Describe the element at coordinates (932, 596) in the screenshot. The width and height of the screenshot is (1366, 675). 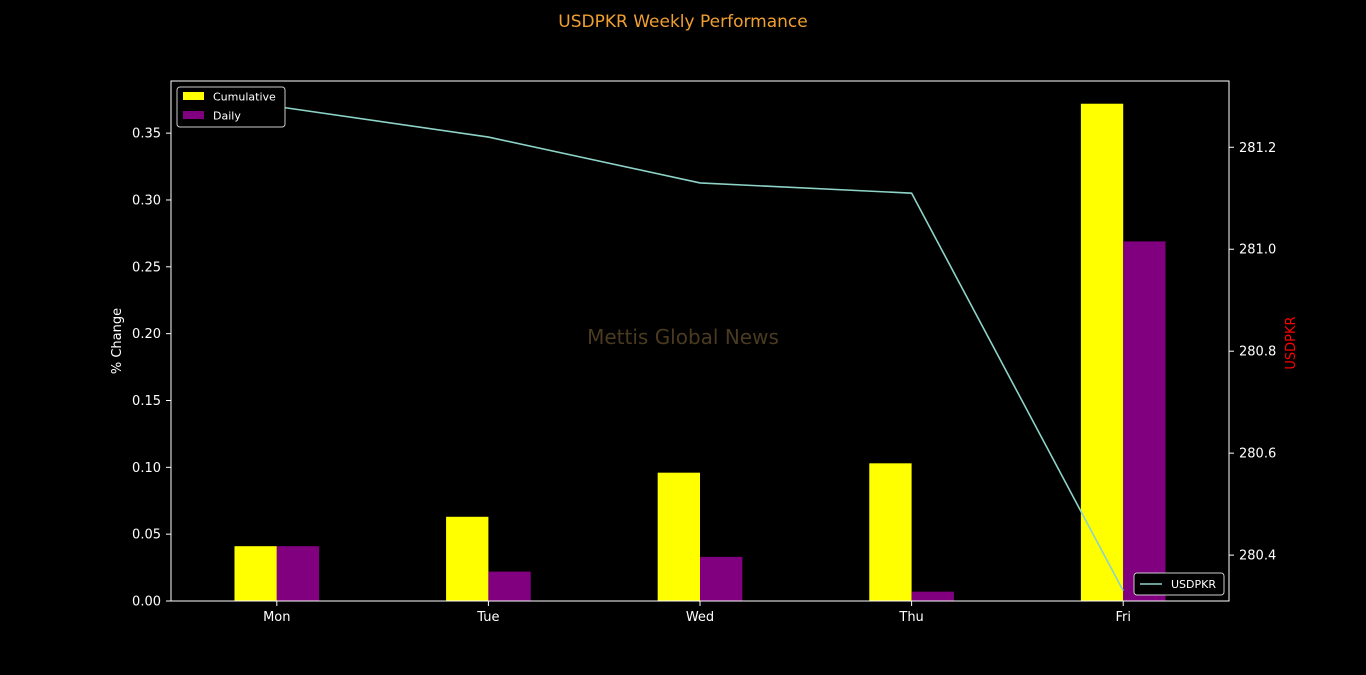
I see `bar-daily-thu` at that location.